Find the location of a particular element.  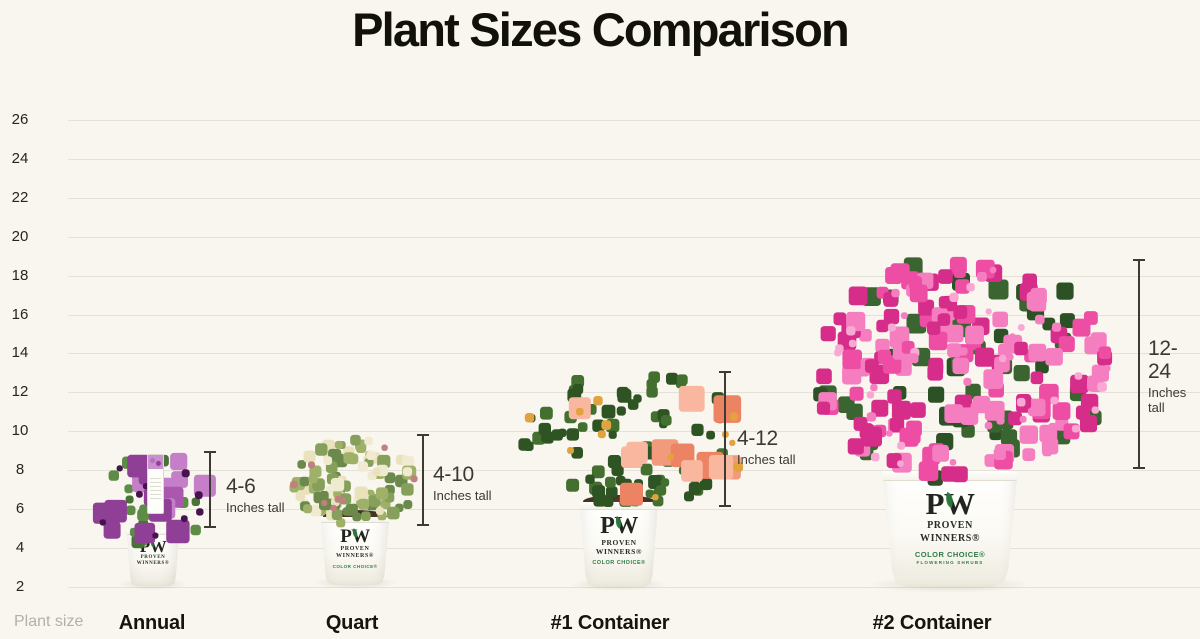

category-label-1-container: #1 Container is located at coordinates (610, 623).